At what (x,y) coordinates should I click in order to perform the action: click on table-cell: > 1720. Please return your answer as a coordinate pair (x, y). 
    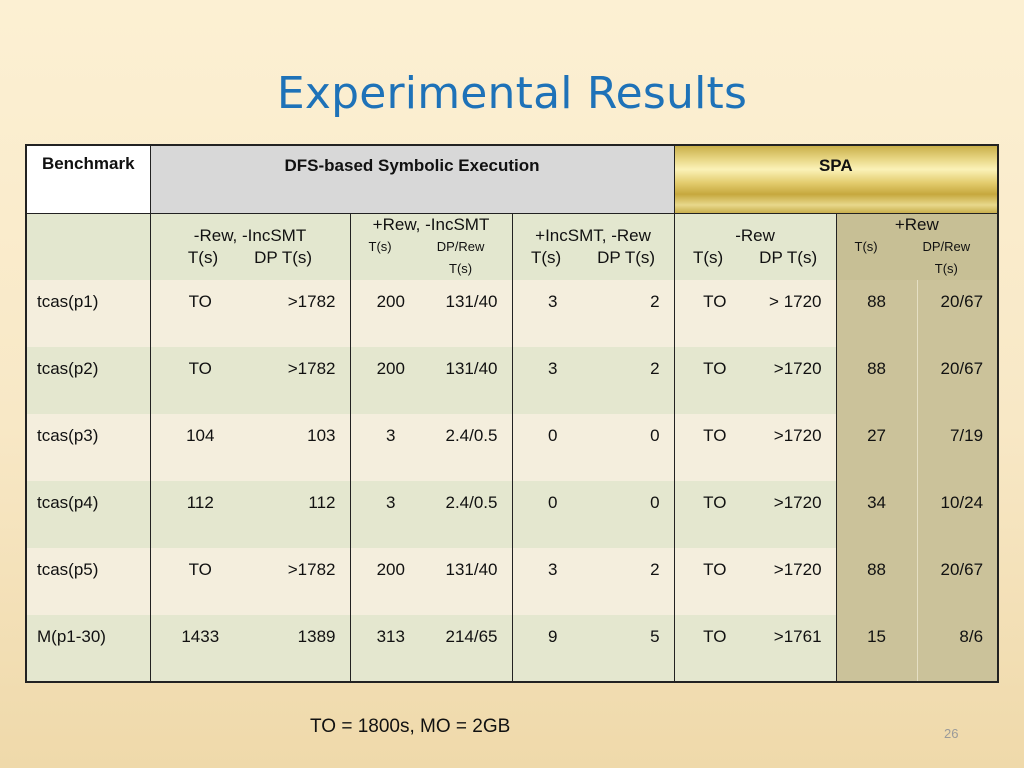
    Looking at the image, I should click on (796, 313).